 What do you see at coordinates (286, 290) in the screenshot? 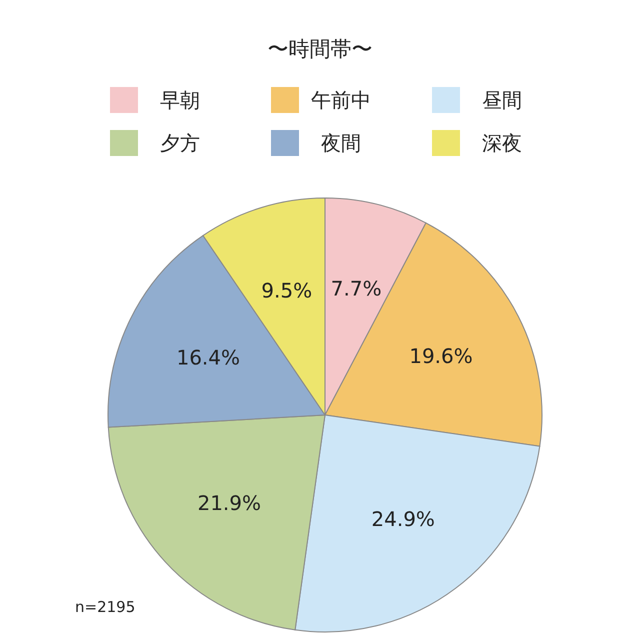
I see `data-label: 9.5%` at bounding box center [286, 290].